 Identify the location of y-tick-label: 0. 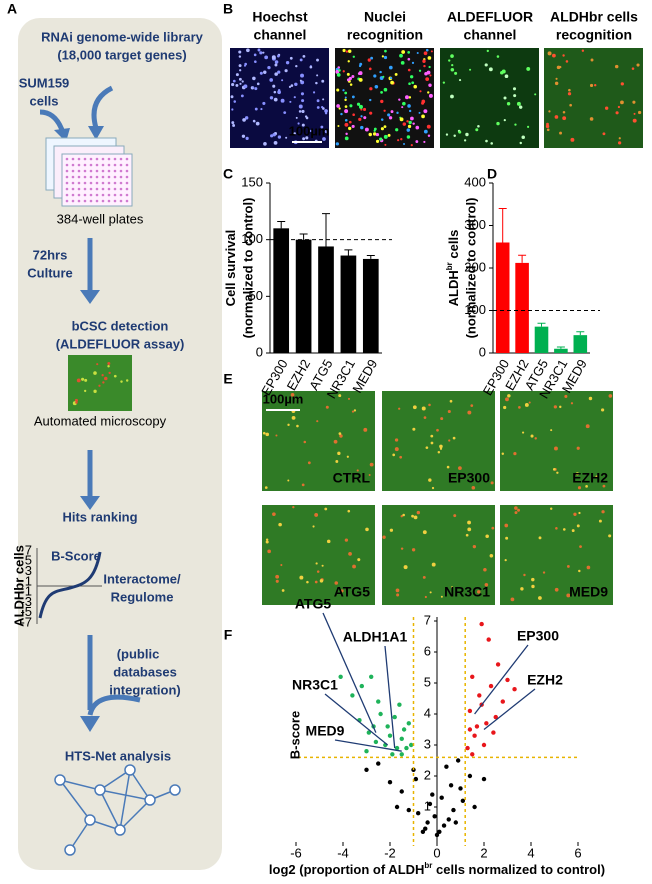
(482, 351).